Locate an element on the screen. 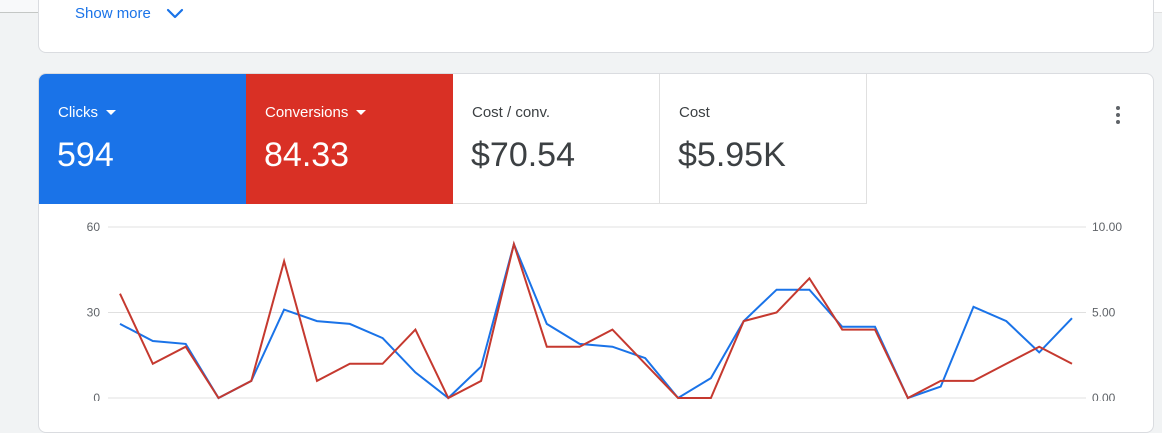 This screenshot has width=1162, height=433. scorecard-cost-per-conv: Cost / conv. $70.54 is located at coordinates (556, 139).